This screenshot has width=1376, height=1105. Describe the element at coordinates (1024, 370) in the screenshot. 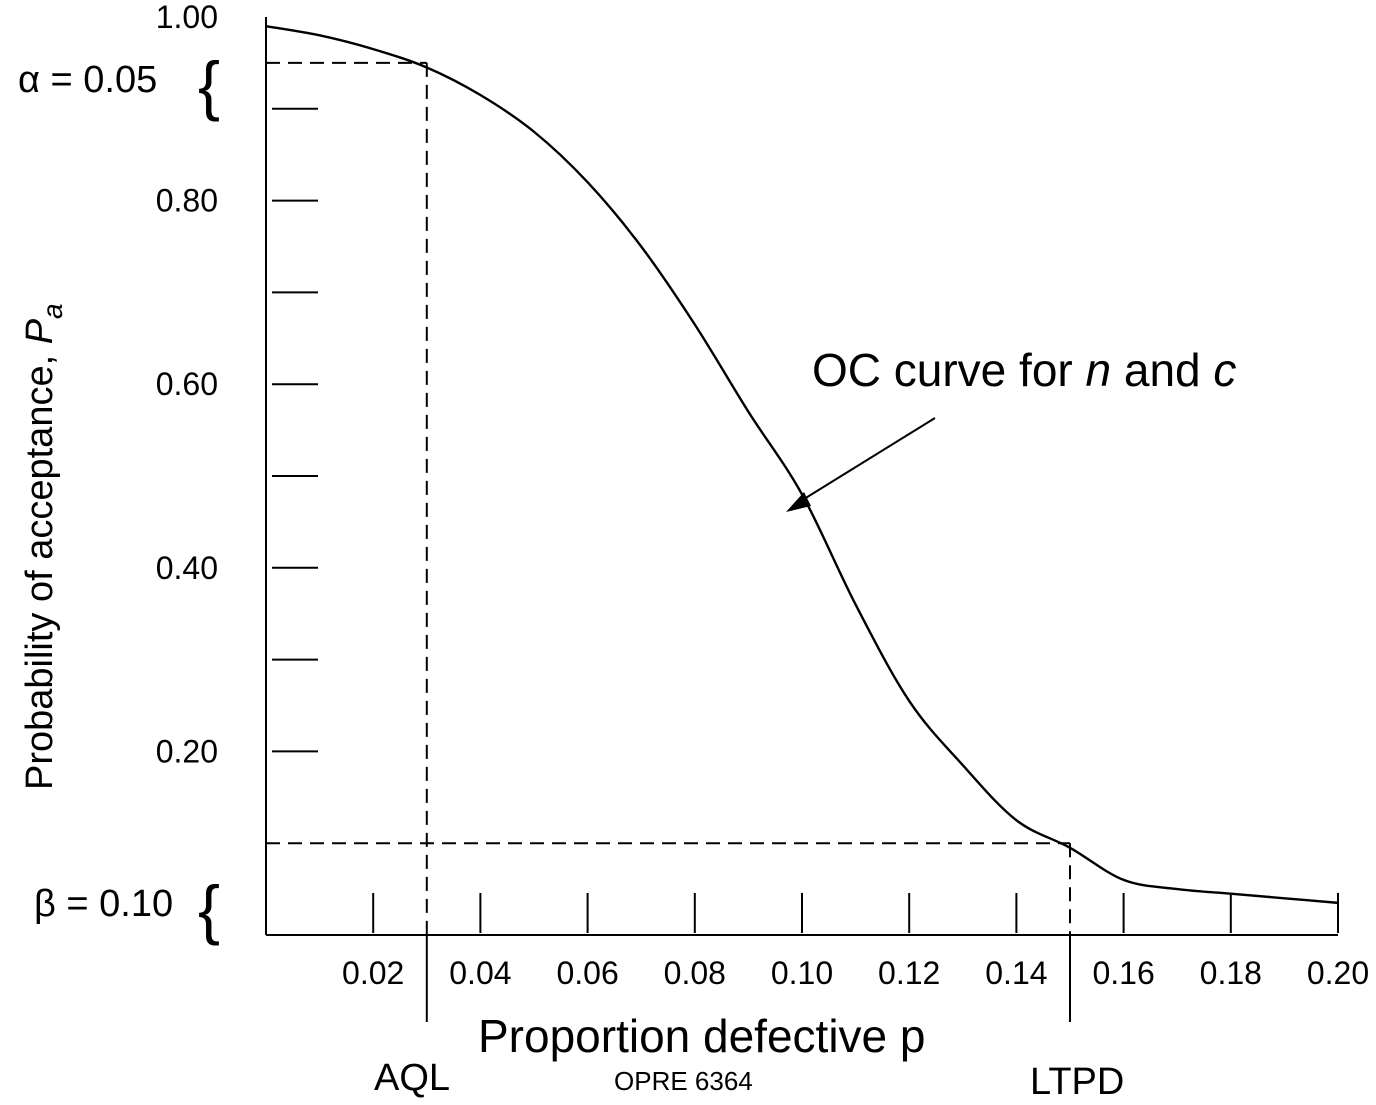

I see `oc-curve-annotation: OC curve for n and c` at that location.